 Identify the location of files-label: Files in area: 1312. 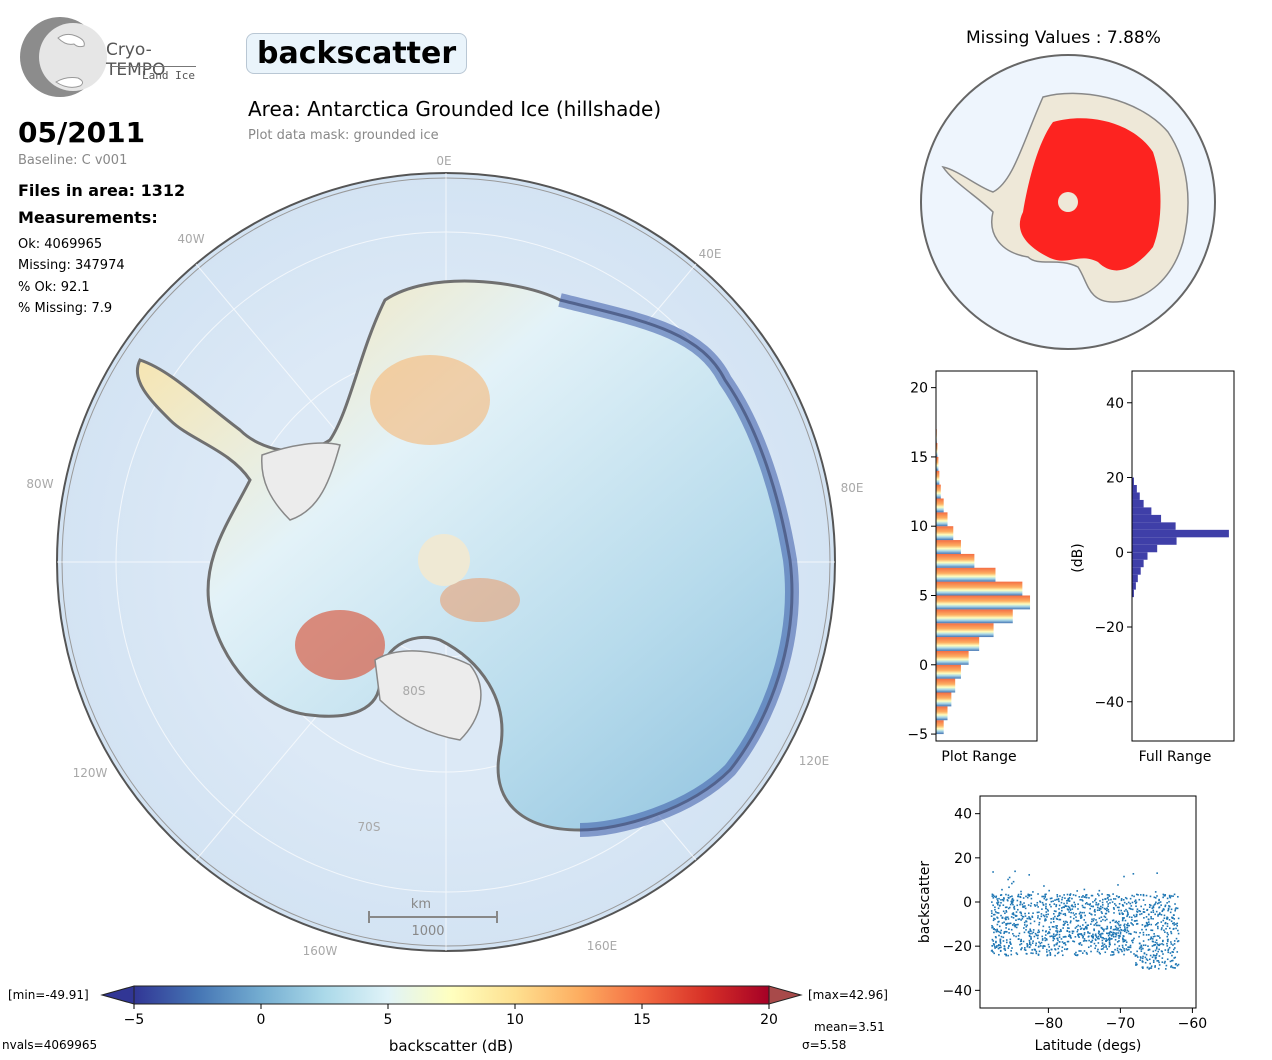
(102, 190).